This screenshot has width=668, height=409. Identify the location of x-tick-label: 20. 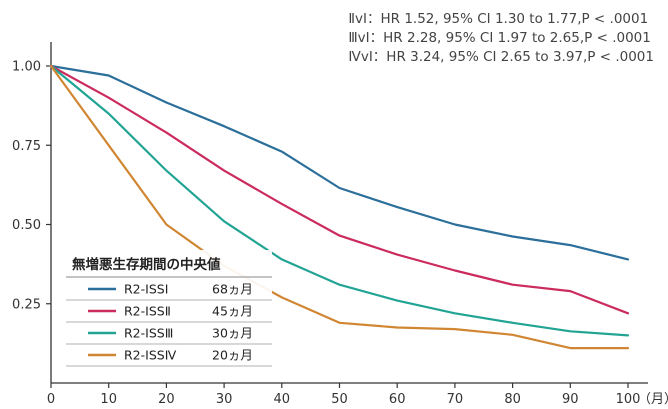
(166, 399).